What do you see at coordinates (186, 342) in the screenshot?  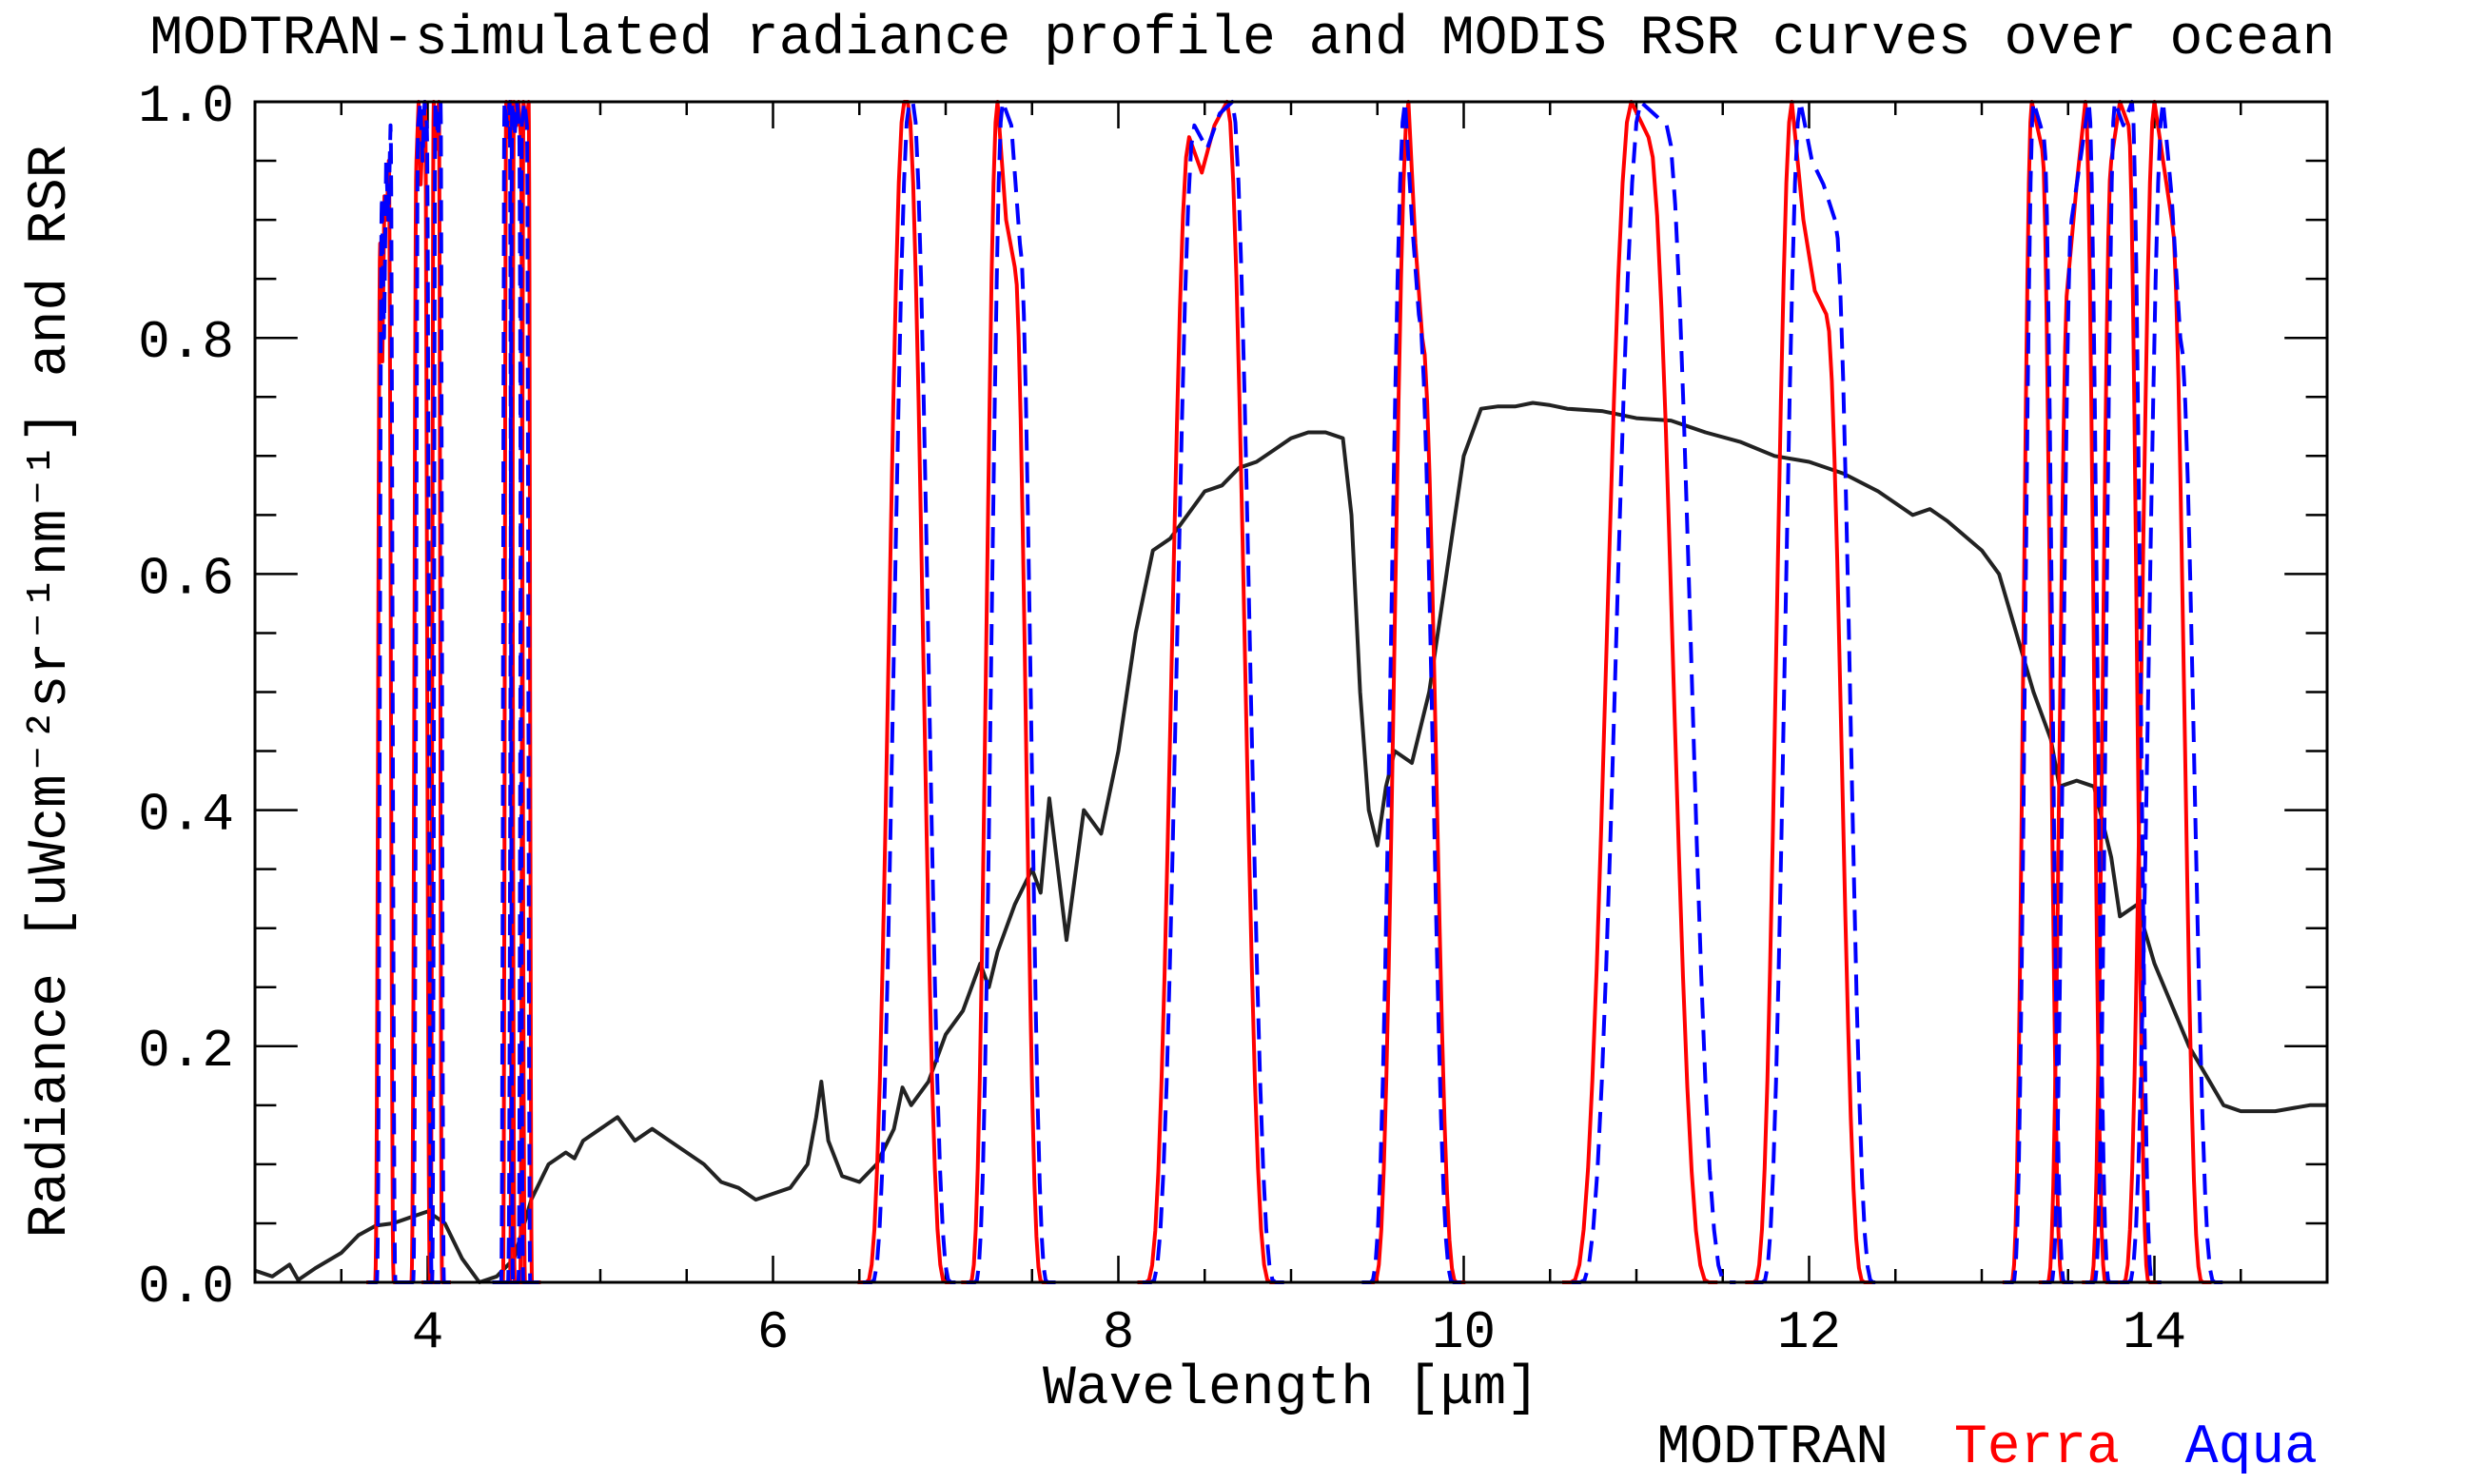 I see `y-tick-label: 0.8` at bounding box center [186, 342].